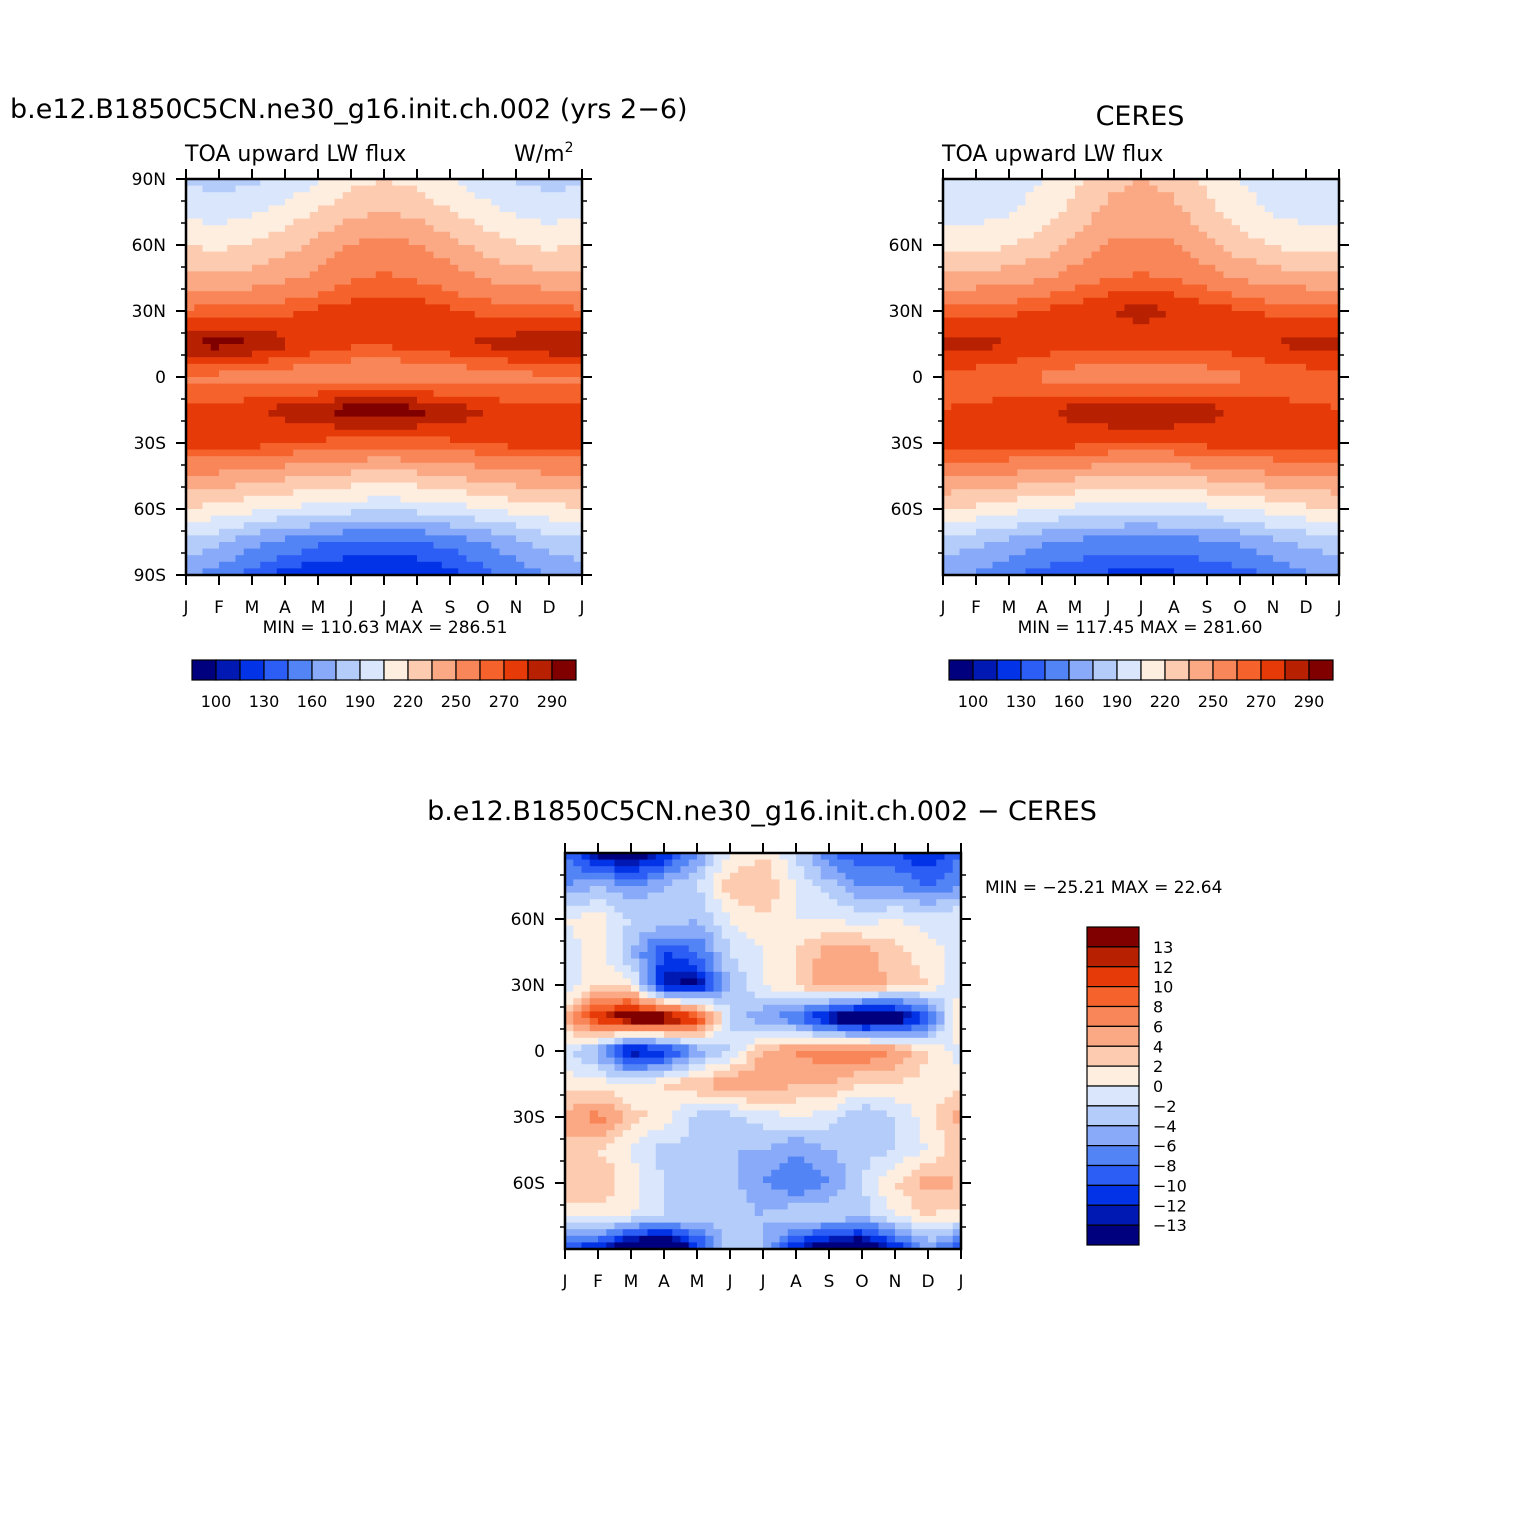 This screenshot has width=1525, height=1525. Describe the element at coordinates (1052, 154) in the screenshot. I see `panel2-subtitle: TOA upward LW flux` at that location.